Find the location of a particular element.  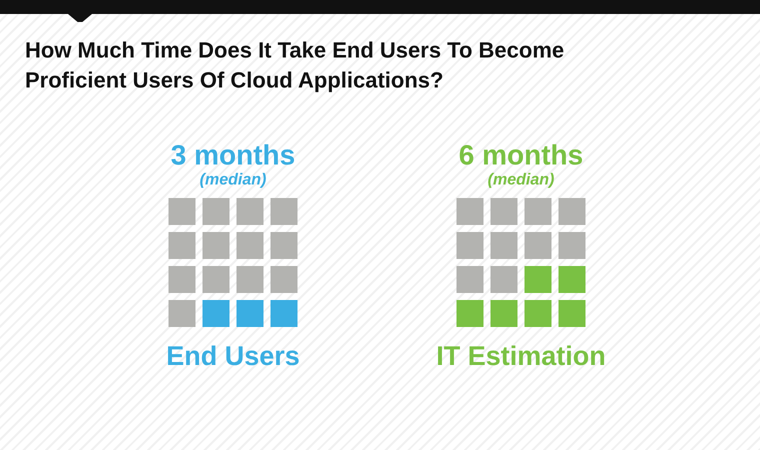

data-label: 3 months is located at coordinates (233, 155).